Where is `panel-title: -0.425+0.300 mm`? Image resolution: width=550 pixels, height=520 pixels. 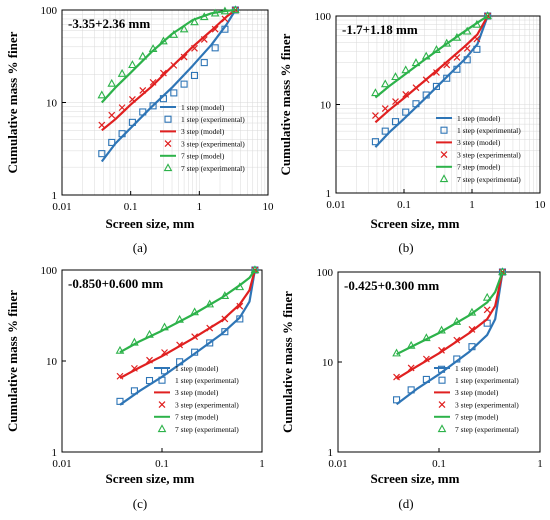 panel-title: -0.425+0.300 mm is located at coordinates (391, 285).